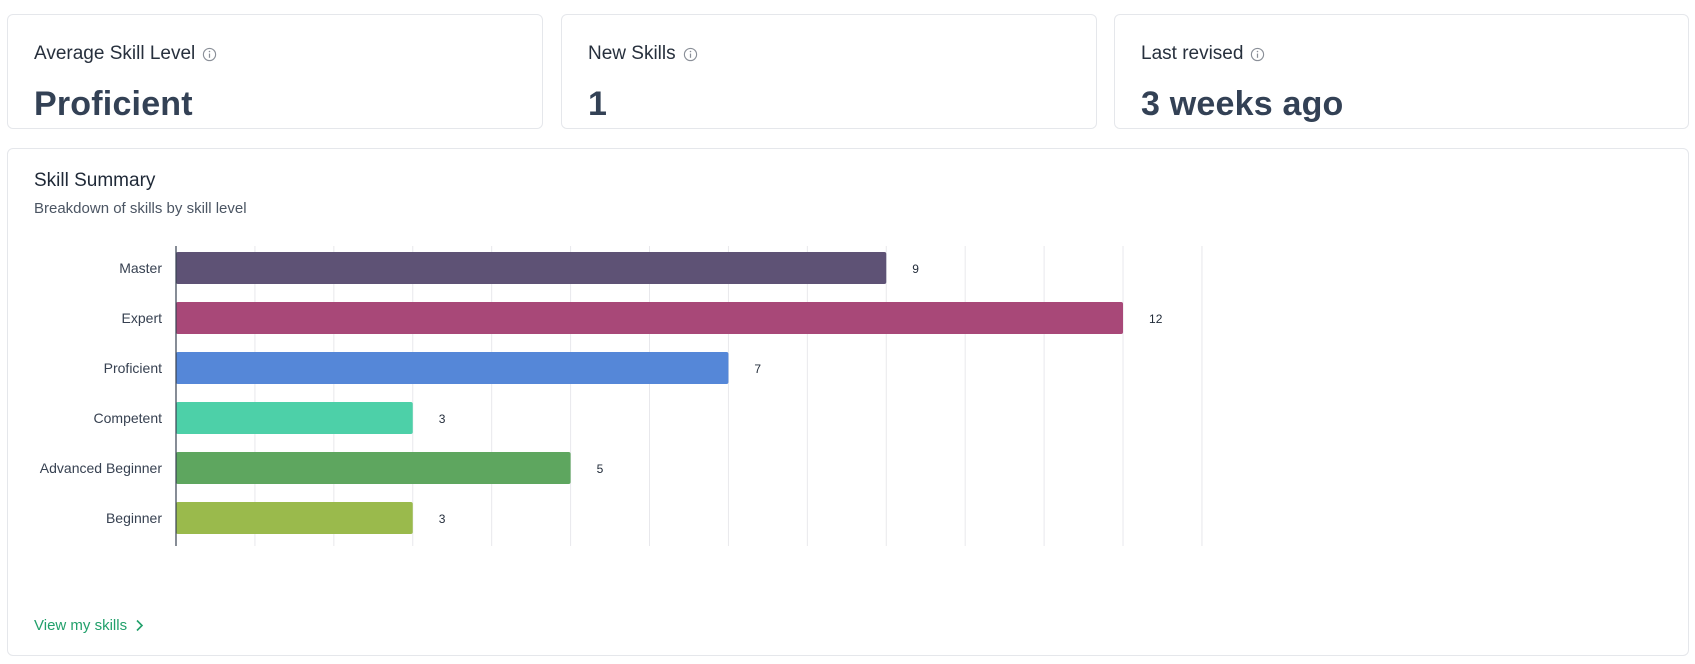 Image resolution: width=1695 pixels, height=664 pixels. I want to click on chevron-right-icon, so click(140, 625).